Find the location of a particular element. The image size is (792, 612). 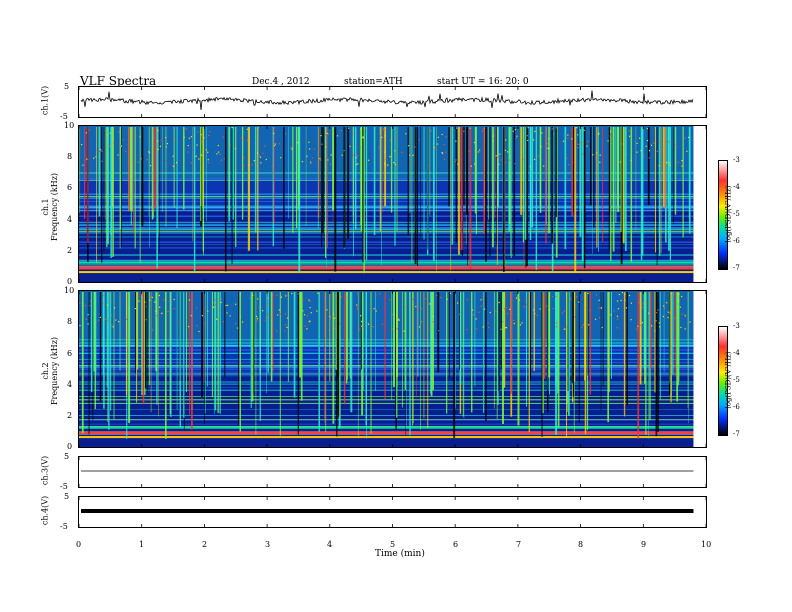

ch3-tick-bottom: -5 is located at coordinates (64, 486).